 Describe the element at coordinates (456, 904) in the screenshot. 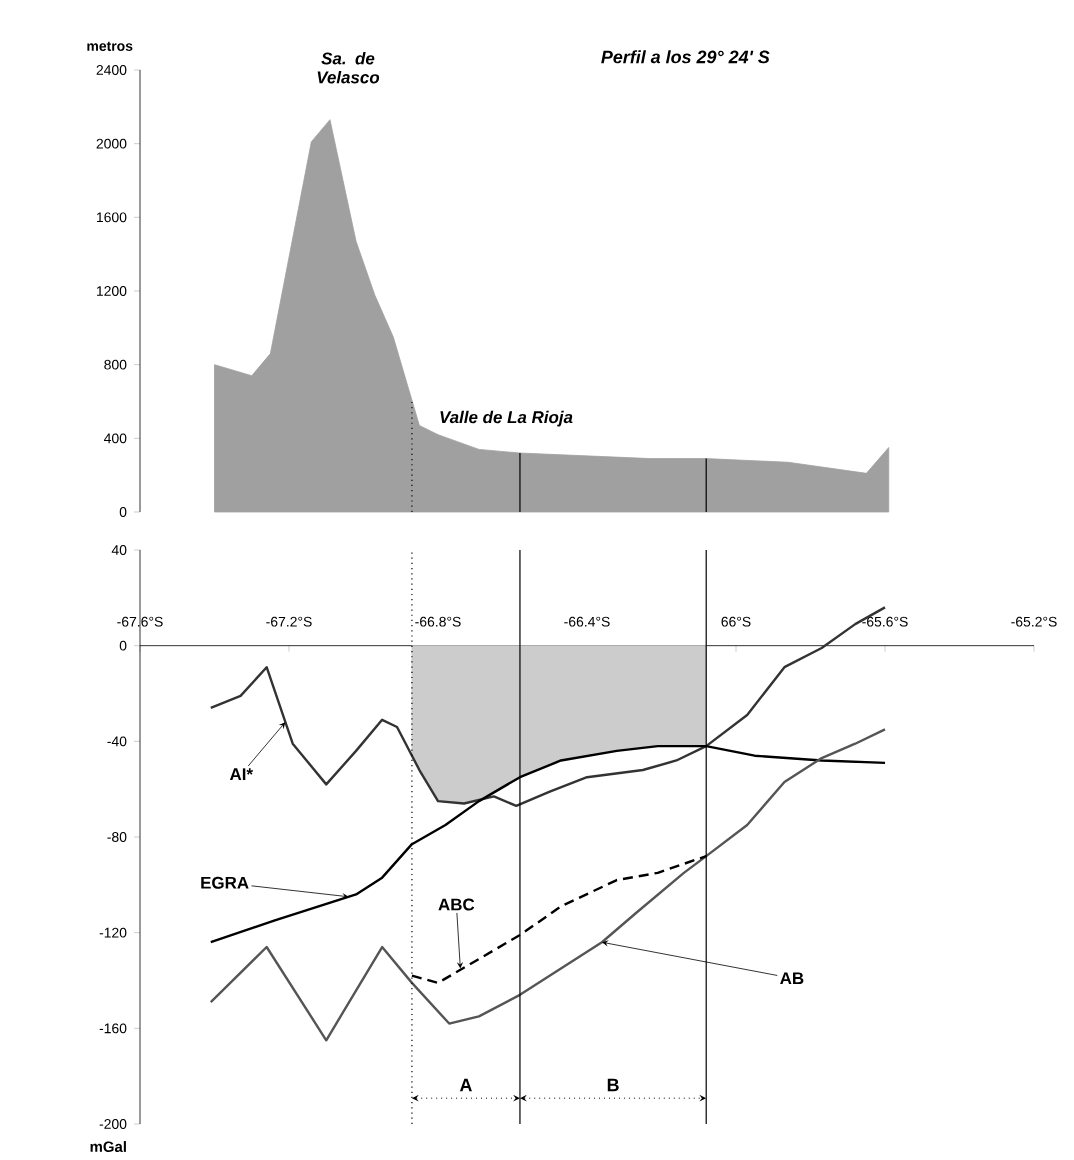

I see `annotation: ABC` at that location.